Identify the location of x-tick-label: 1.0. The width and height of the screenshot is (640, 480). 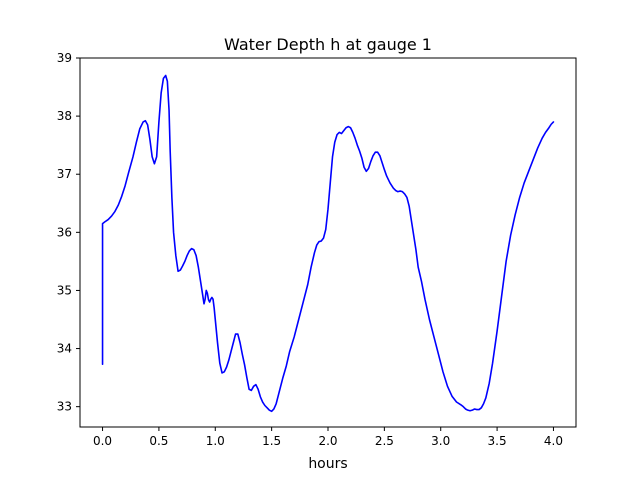
(215, 441).